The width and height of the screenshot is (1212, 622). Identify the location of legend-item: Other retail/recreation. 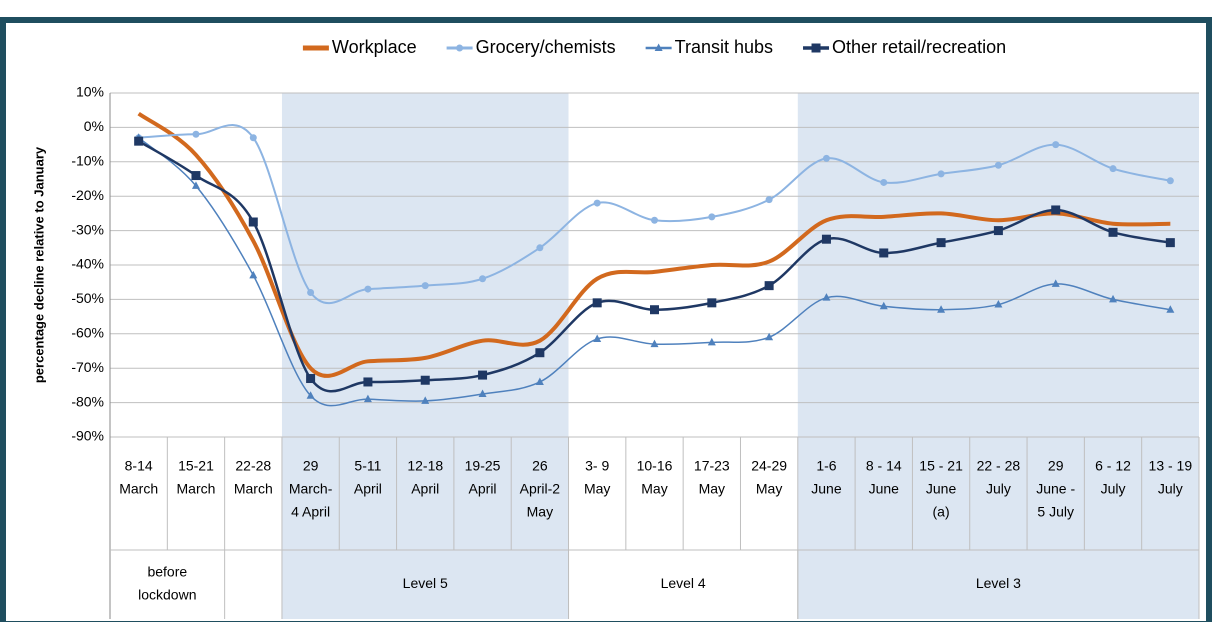
(904, 47).